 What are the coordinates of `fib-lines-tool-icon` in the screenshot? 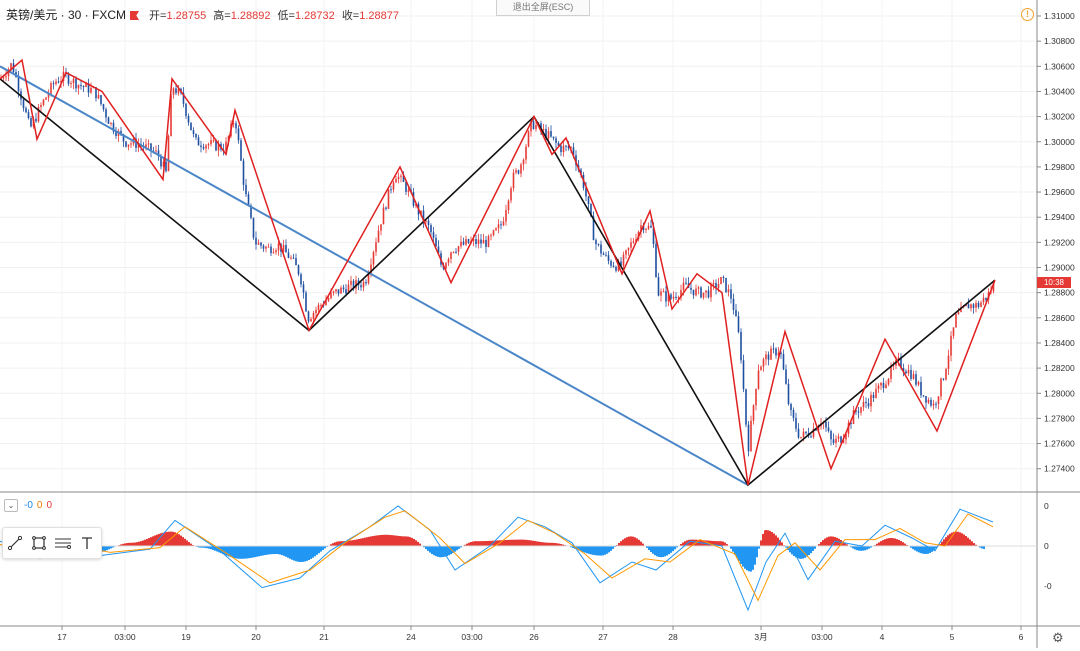 It's located at (63, 543).